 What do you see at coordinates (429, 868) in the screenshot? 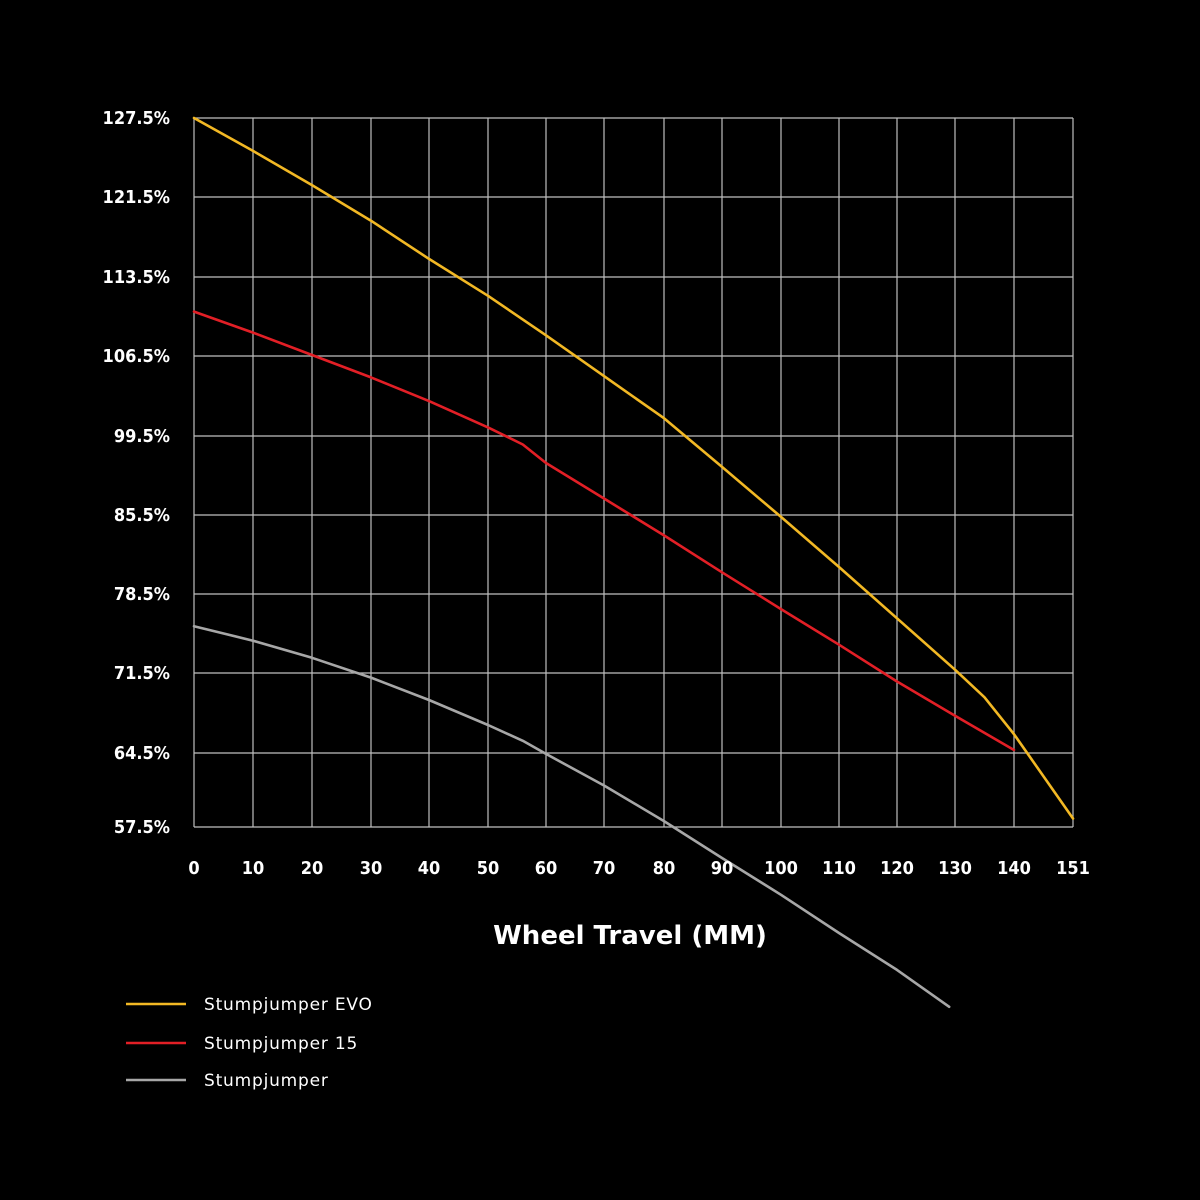
I see `x-tick-label: 40` at bounding box center [429, 868].